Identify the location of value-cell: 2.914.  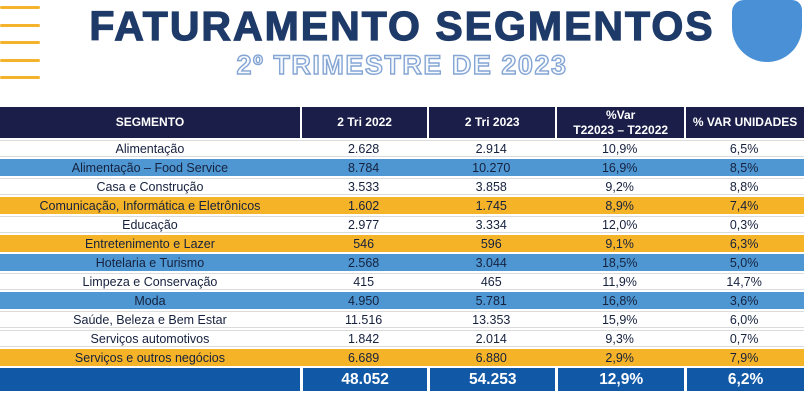
(491, 148).